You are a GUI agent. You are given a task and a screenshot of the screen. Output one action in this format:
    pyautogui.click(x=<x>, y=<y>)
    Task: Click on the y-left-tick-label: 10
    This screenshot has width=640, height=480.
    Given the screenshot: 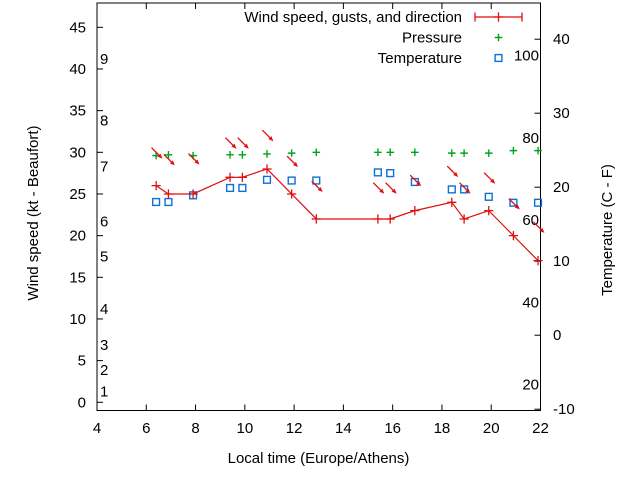 What is the action you would take?
    pyautogui.click(x=77, y=319)
    